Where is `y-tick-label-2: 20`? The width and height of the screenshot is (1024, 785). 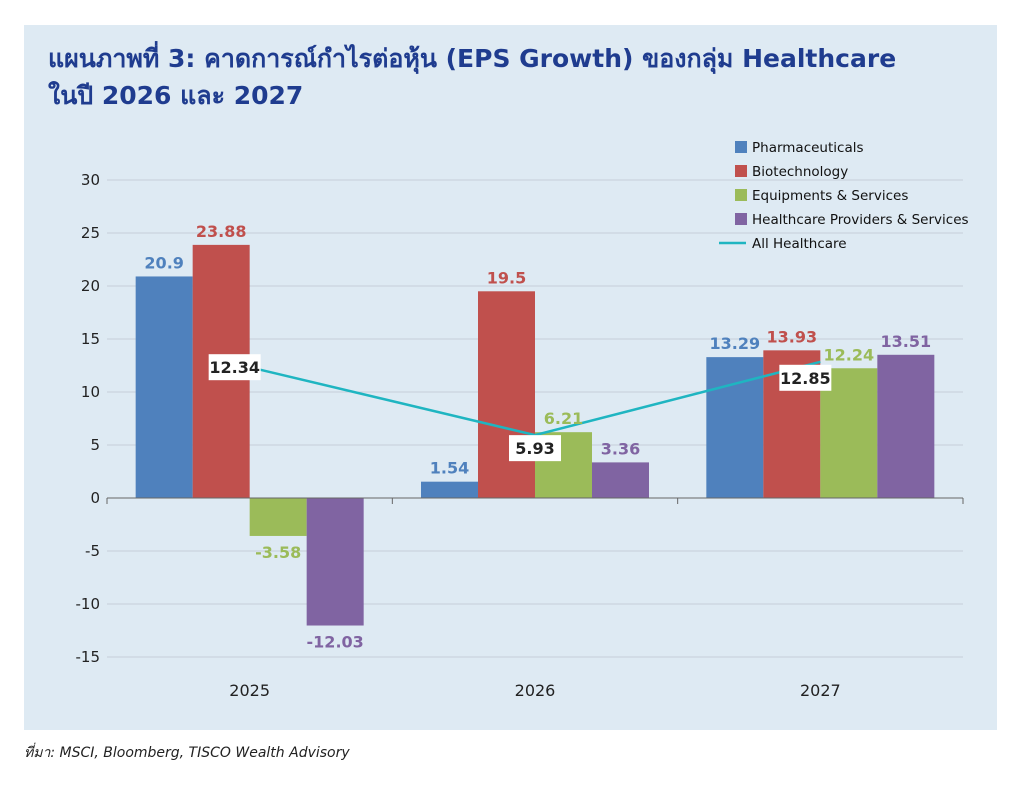 y-tick-label-2: 20 is located at coordinates (90, 286).